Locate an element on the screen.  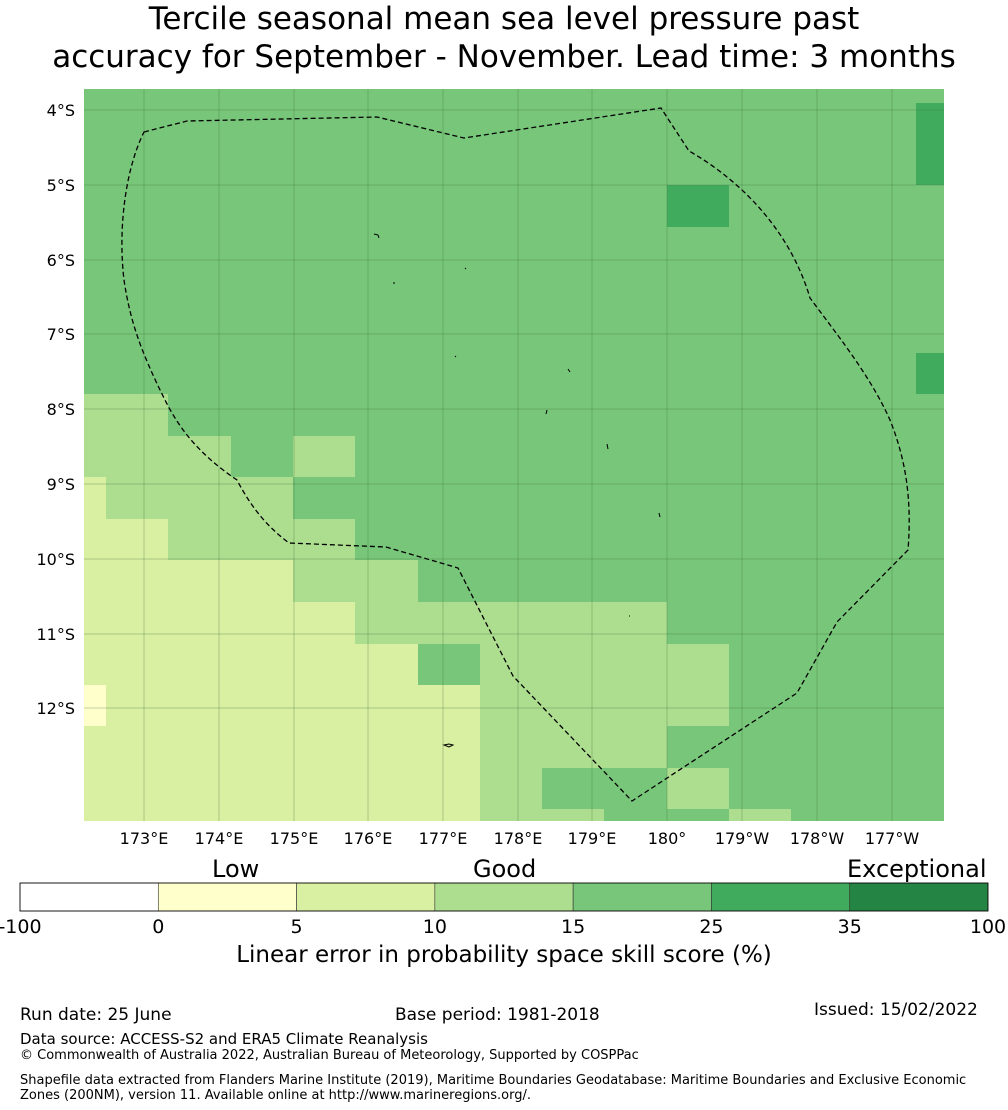
colorbar-category-good: Good is located at coordinates (505, 869).